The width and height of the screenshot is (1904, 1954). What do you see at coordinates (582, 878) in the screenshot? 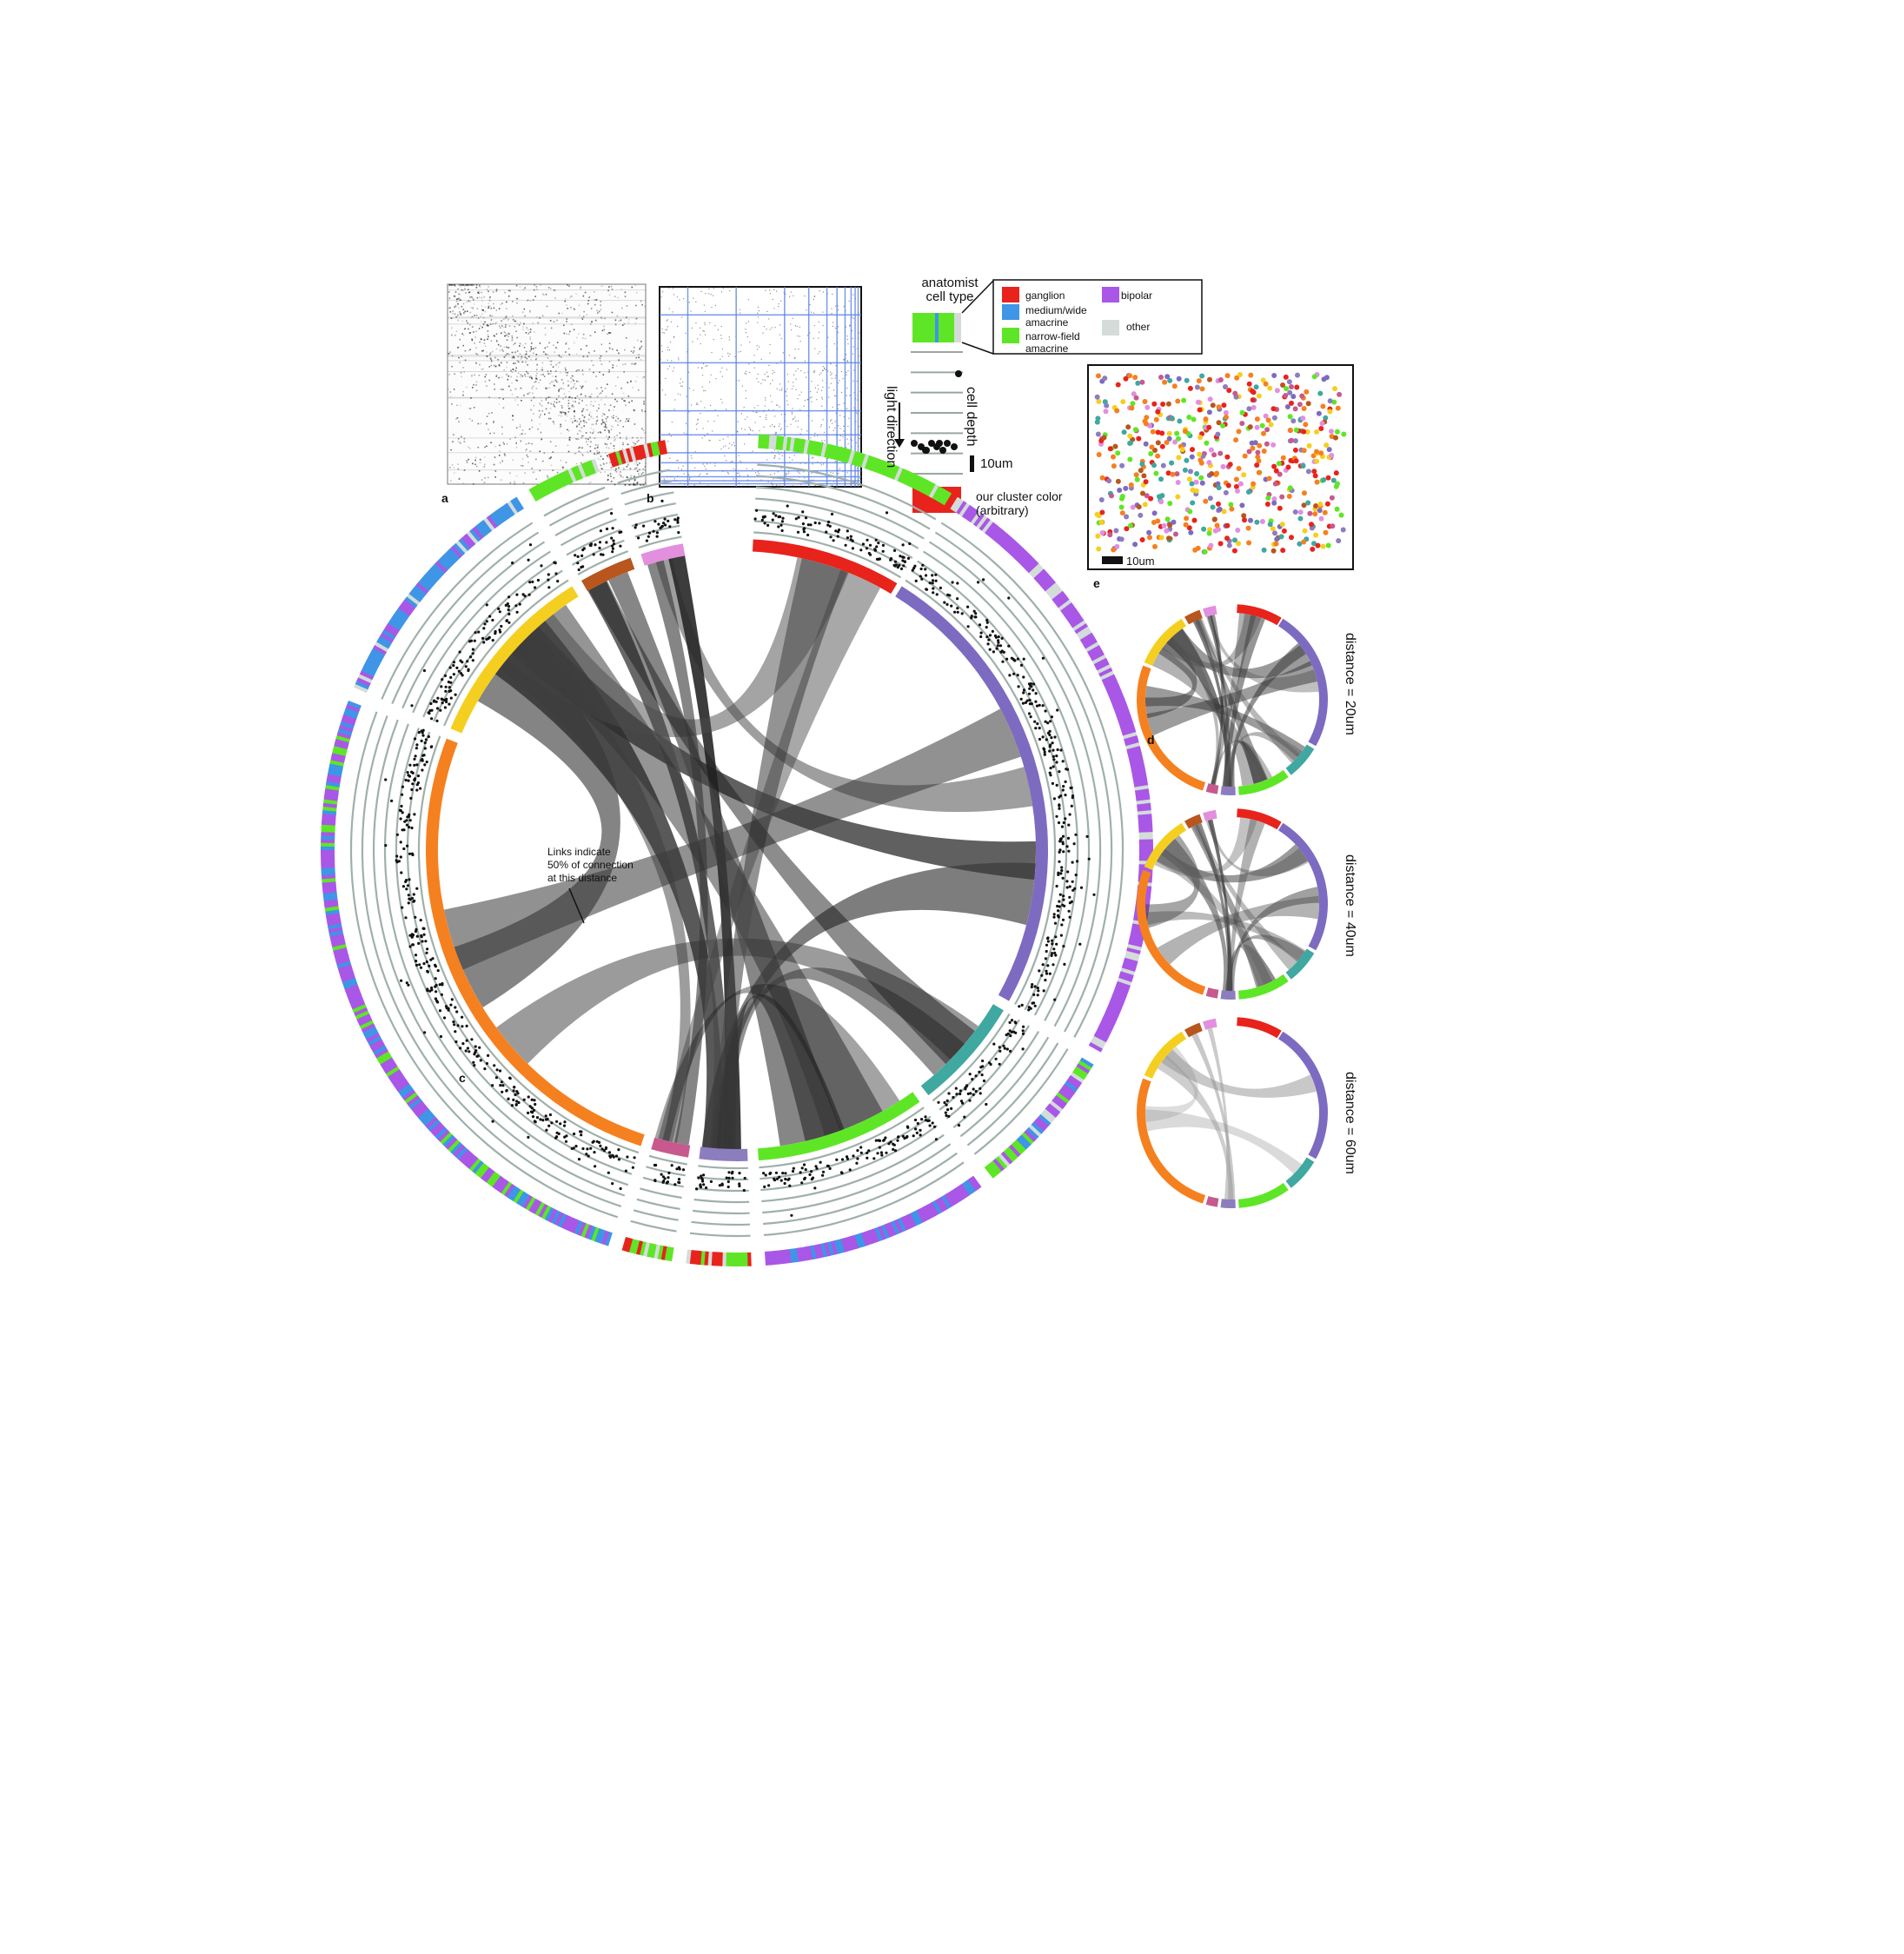
I see `links-annotation-line3: at this distance` at bounding box center [582, 878].